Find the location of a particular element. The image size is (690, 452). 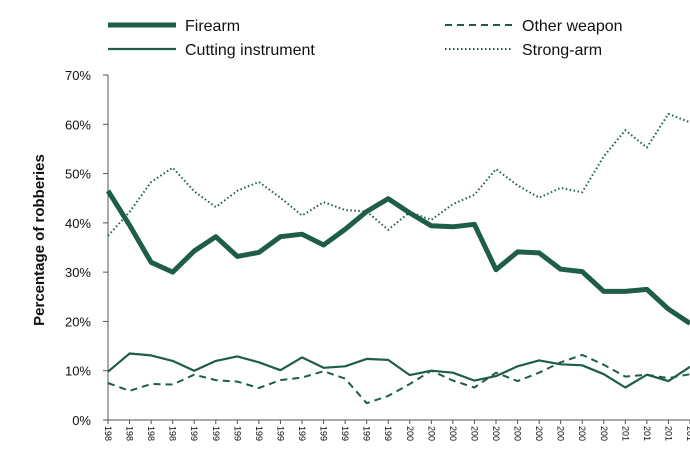

y-axis-label: Percentage of robberies is located at coordinates (39, 240).